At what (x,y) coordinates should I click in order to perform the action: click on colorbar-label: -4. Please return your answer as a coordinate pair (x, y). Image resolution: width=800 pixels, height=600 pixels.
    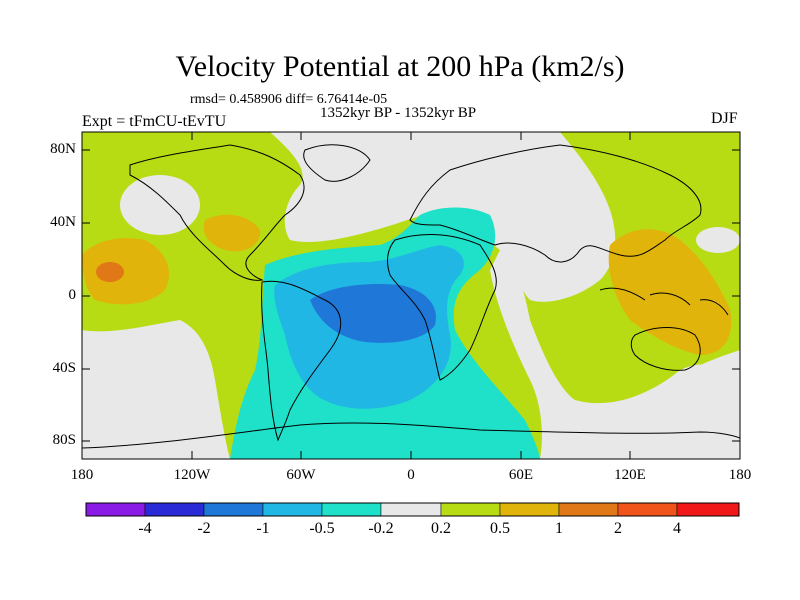
    Looking at the image, I should click on (145, 528).